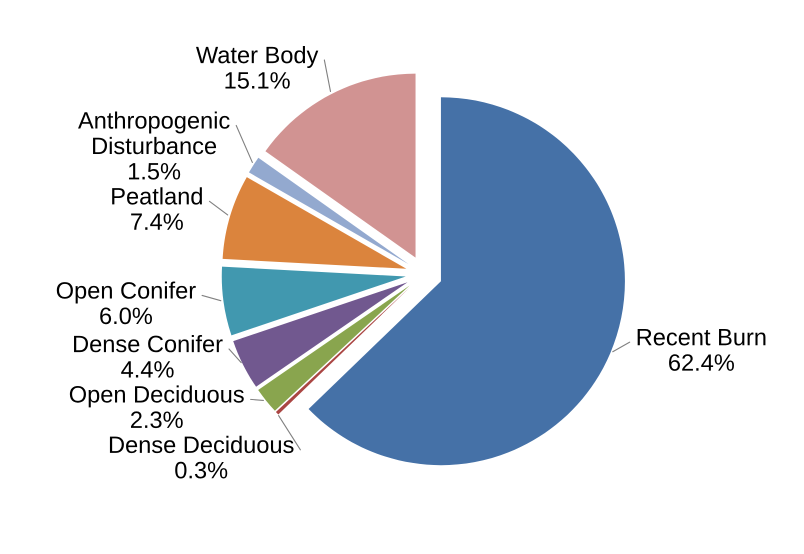 This screenshot has width=804, height=554. I want to click on slice-label: Recent Burn, so click(702, 337).